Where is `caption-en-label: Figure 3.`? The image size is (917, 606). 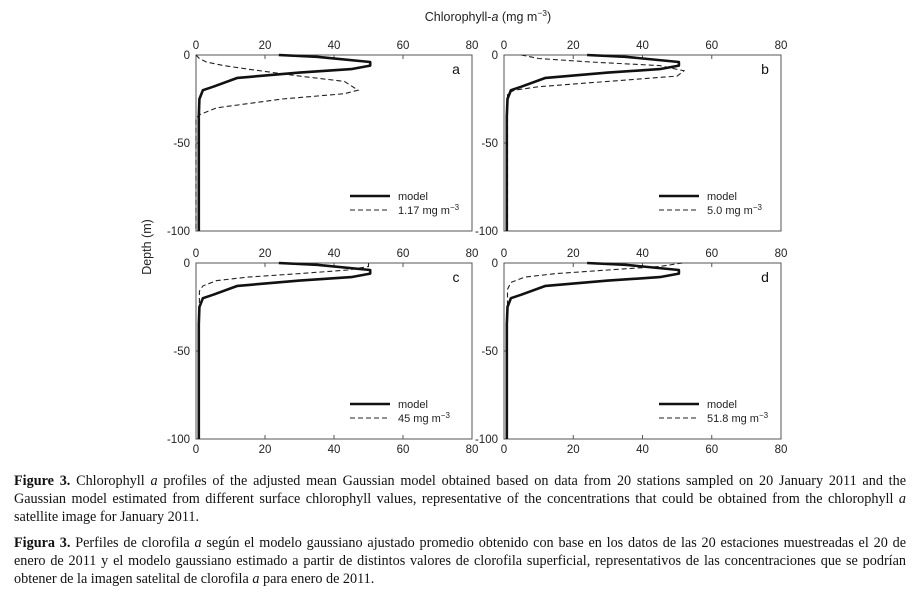
caption-en-label: Figure 3. is located at coordinates (42, 481).